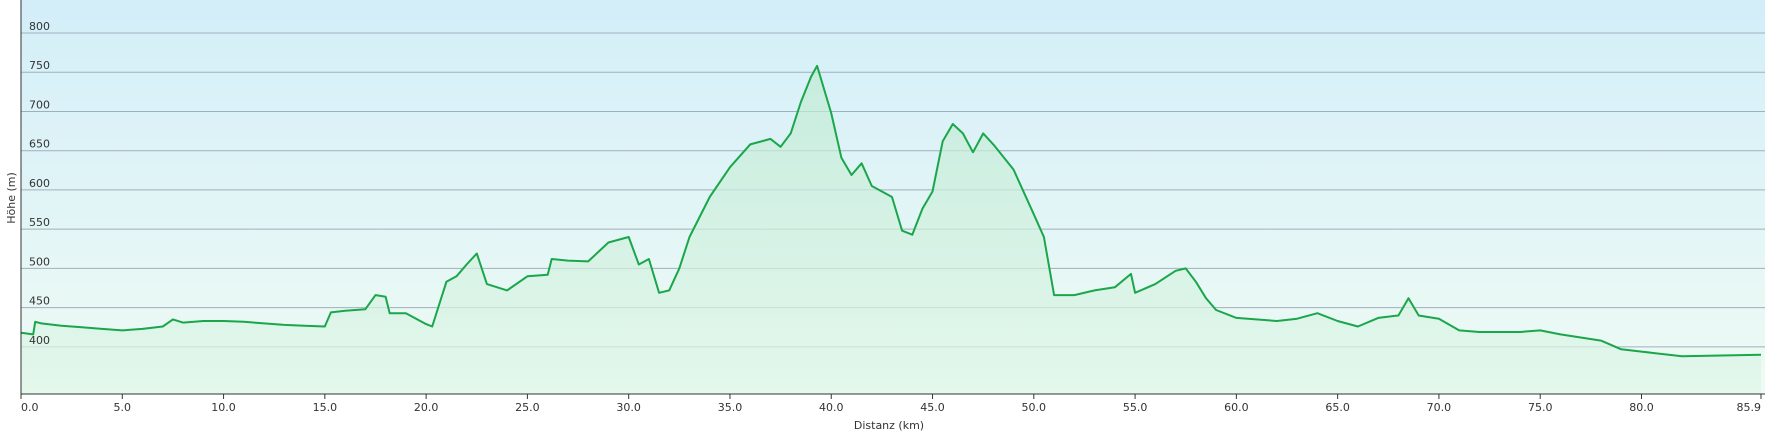  I want to click on x-tick-label: 40.0, so click(831, 407).